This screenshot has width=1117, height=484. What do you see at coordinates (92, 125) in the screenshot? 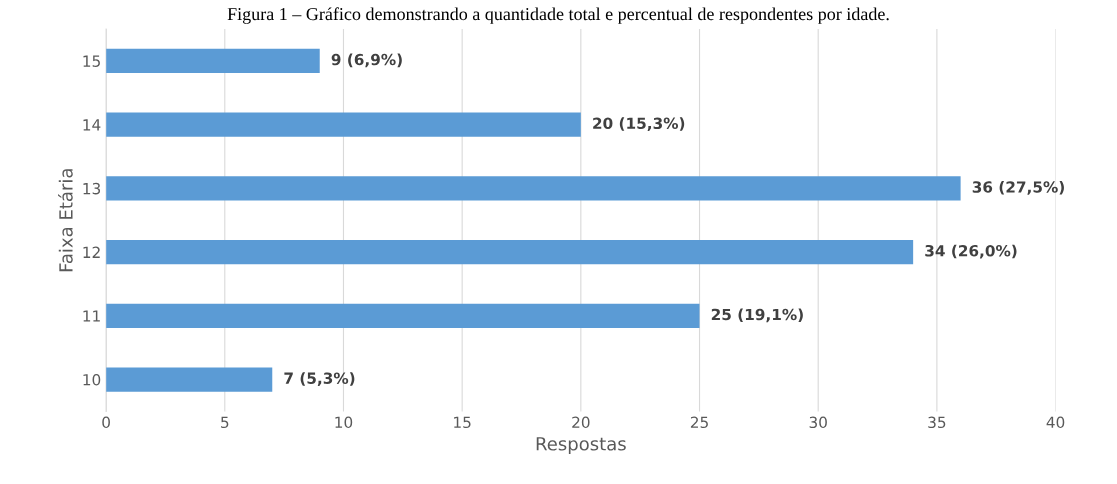
I see `y-tick-label: 14` at bounding box center [92, 125].